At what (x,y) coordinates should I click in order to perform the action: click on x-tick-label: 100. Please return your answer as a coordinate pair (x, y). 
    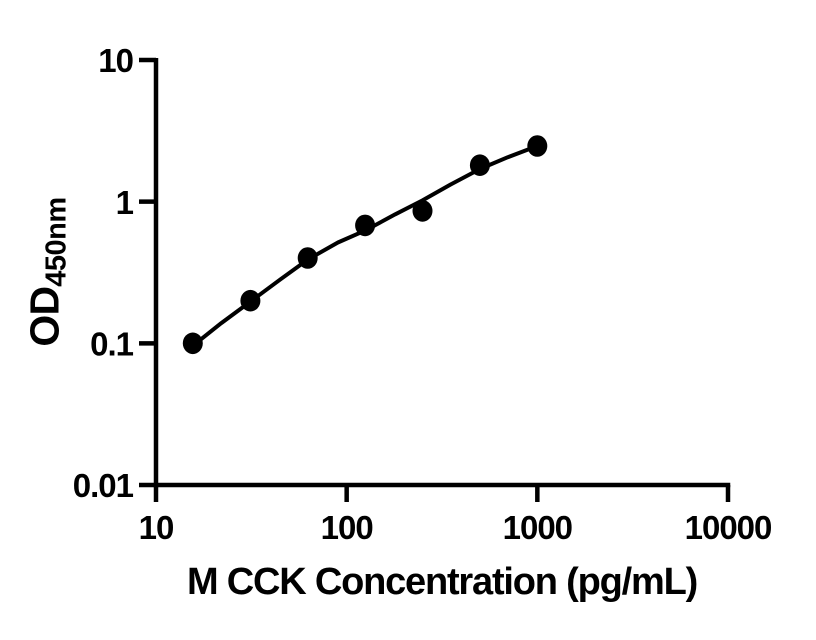
    Looking at the image, I should click on (347, 527).